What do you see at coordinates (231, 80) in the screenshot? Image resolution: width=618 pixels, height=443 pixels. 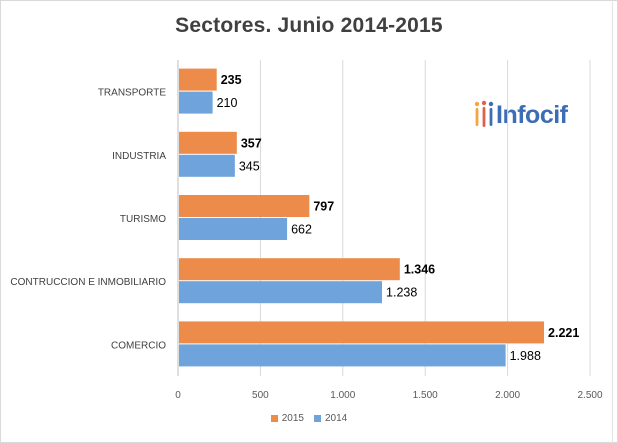 I see `data-label-2015: 235` at bounding box center [231, 80].